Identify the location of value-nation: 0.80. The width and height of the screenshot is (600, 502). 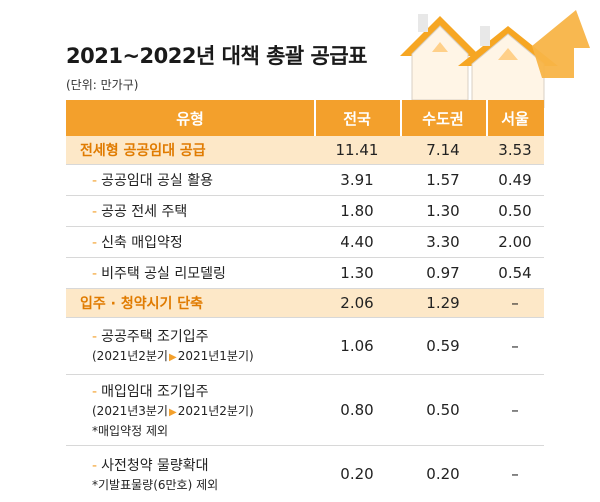
(357, 410).